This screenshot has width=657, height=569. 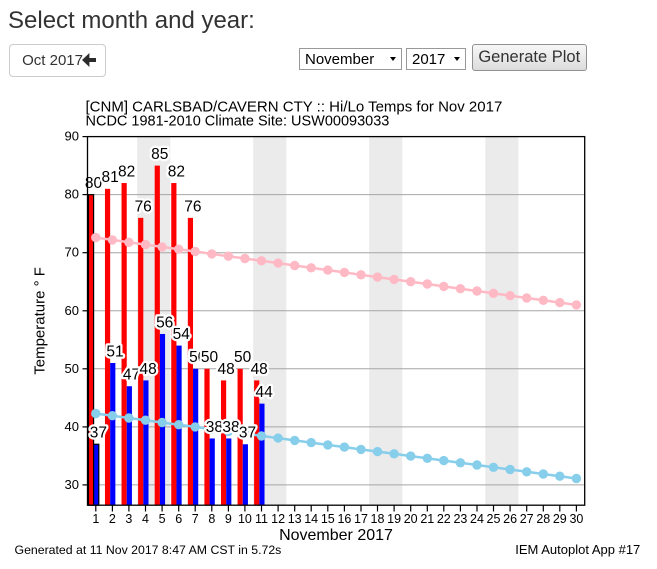 What do you see at coordinates (178, 519) in the screenshot?
I see `svg-text: 6` at bounding box center [178, 519].